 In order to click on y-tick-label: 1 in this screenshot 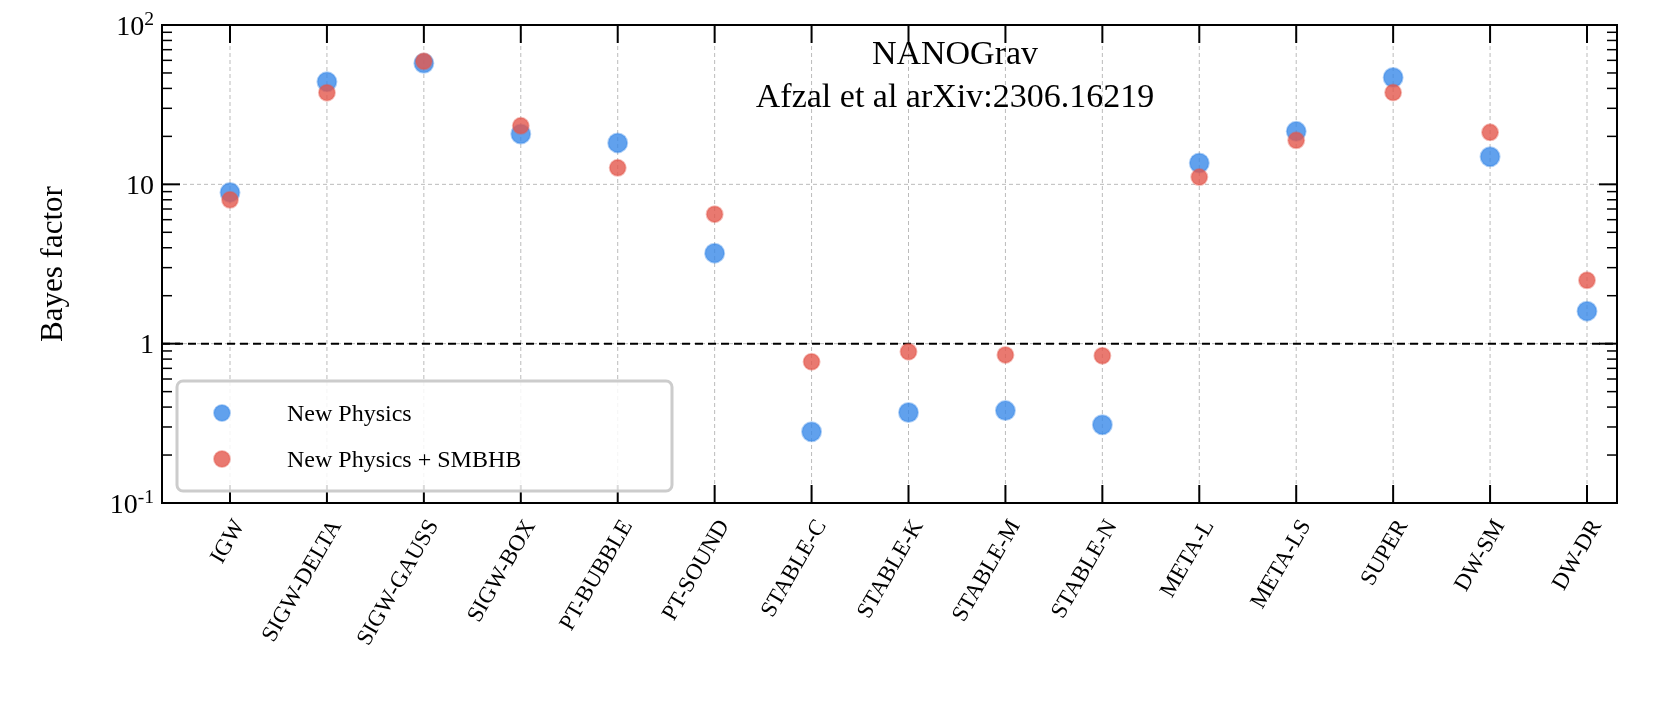, I will do `click(147, 344)`.